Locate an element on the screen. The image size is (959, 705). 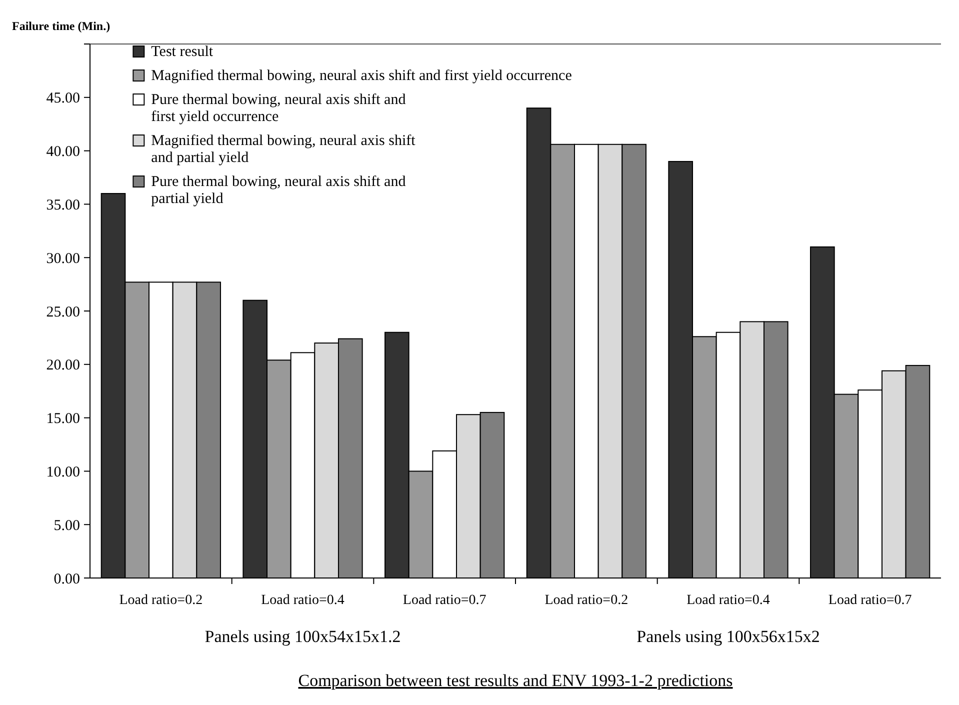
y-tick-label: 45.00 is located at coordinates (63, 98).